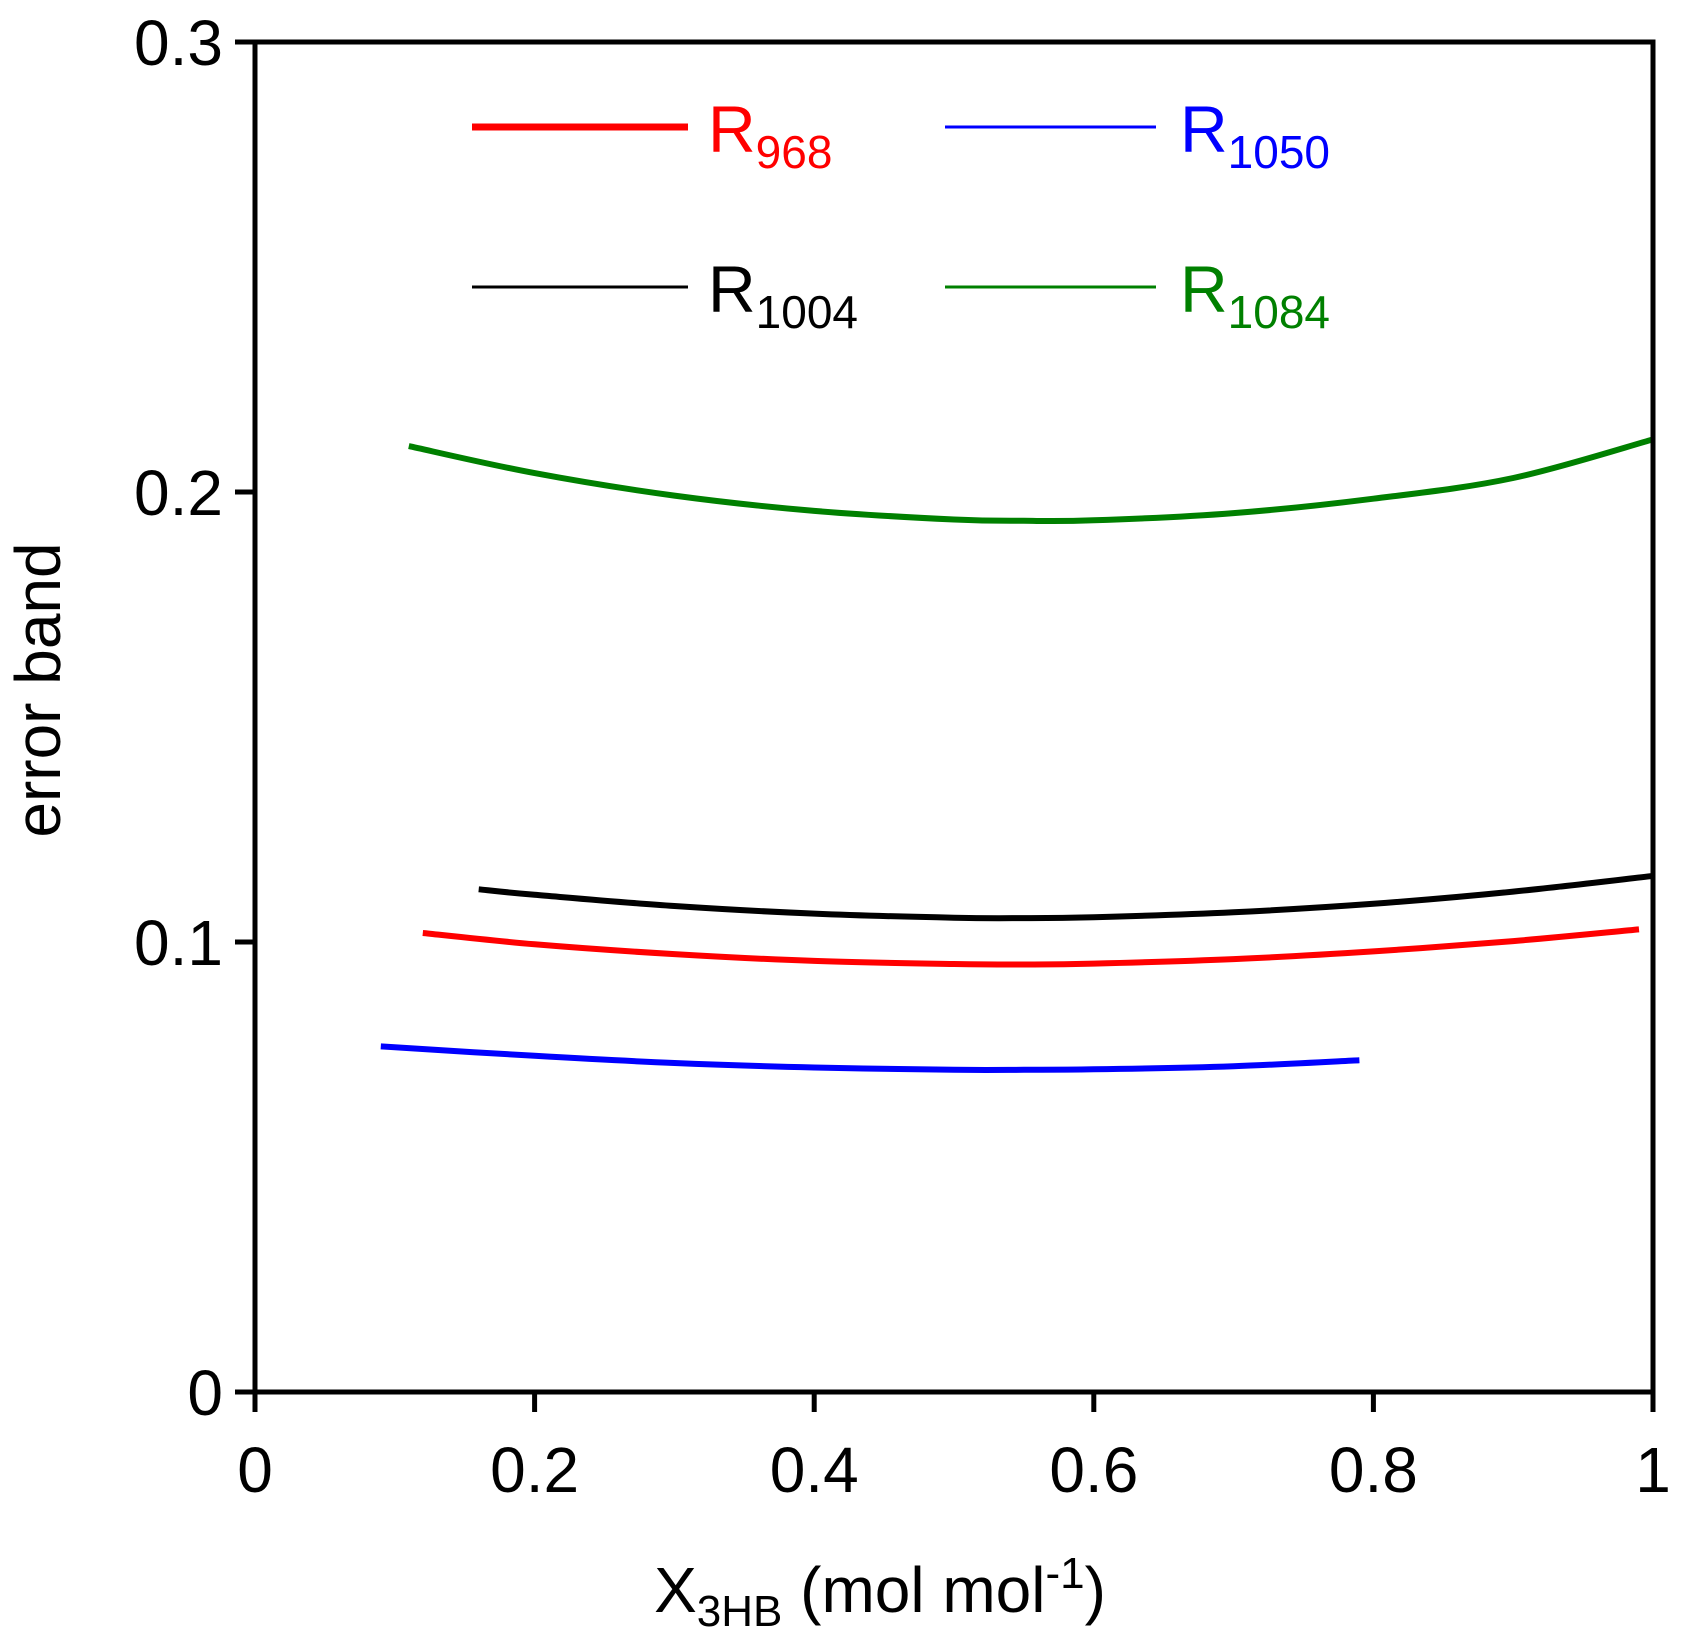 The width and height of the screenshot is (1686, 1641). I want to click on series-line-r1004, so click(1066, 897).